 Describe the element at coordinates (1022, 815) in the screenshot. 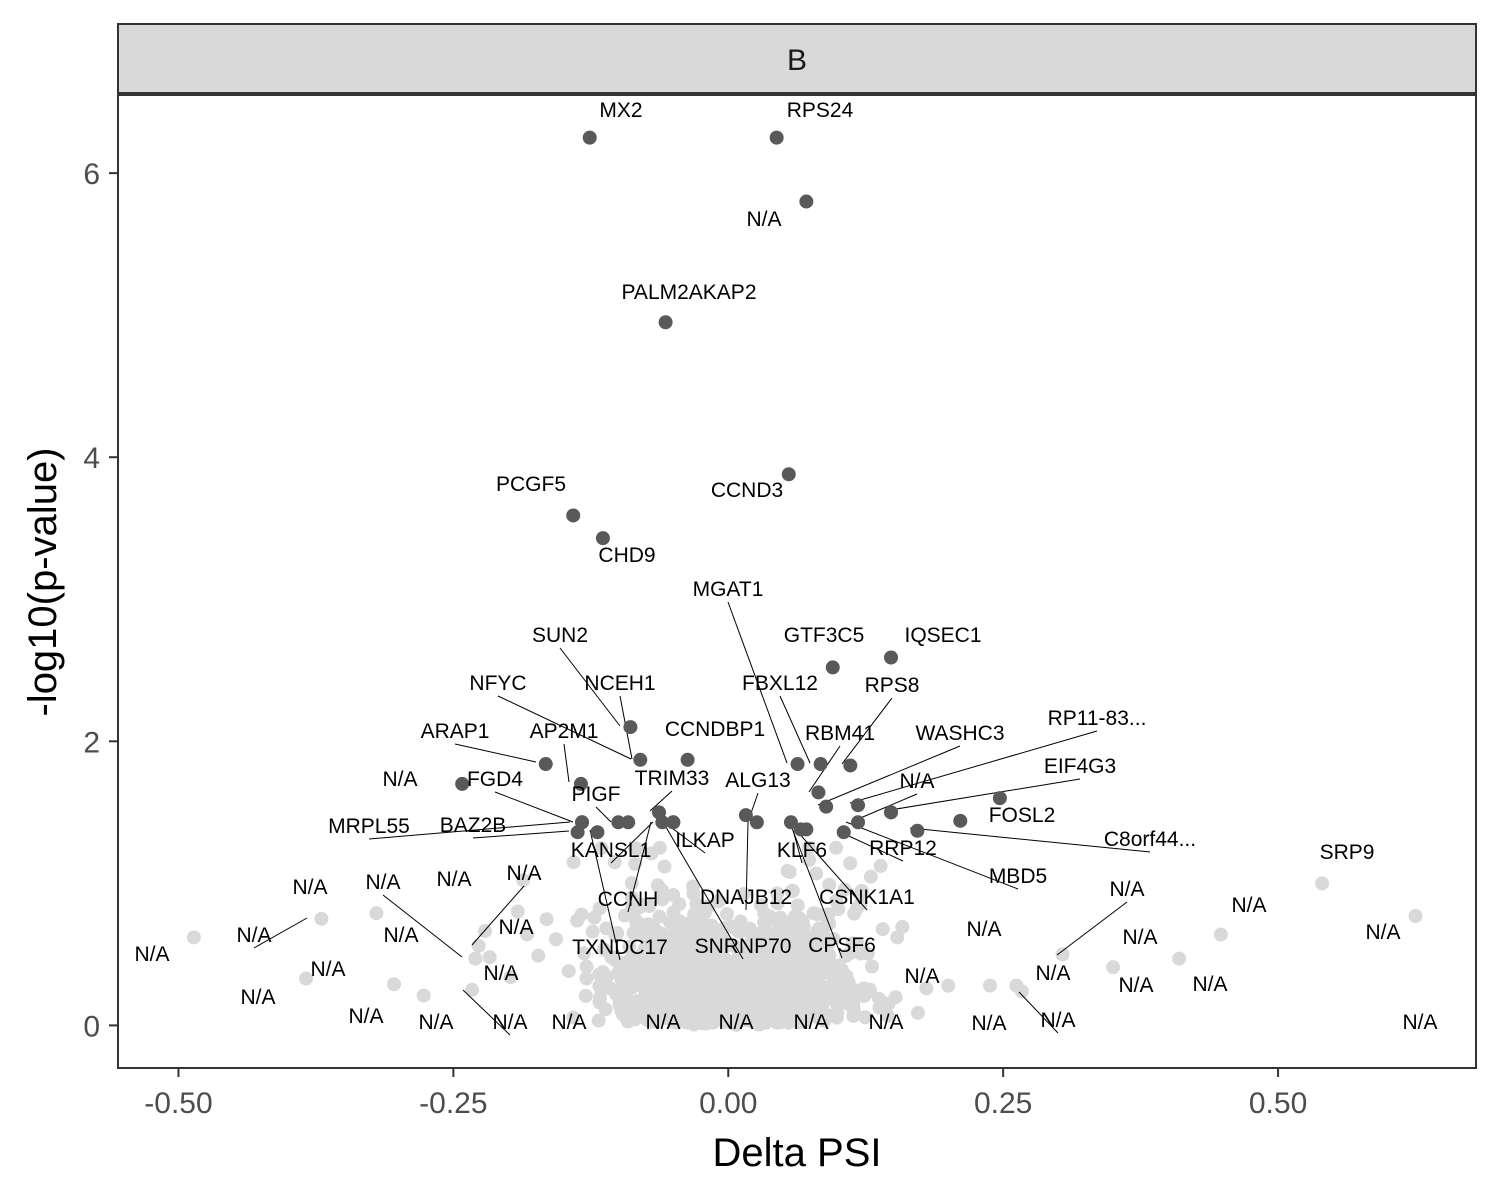

I see `point-label: FOSL2` at that location.